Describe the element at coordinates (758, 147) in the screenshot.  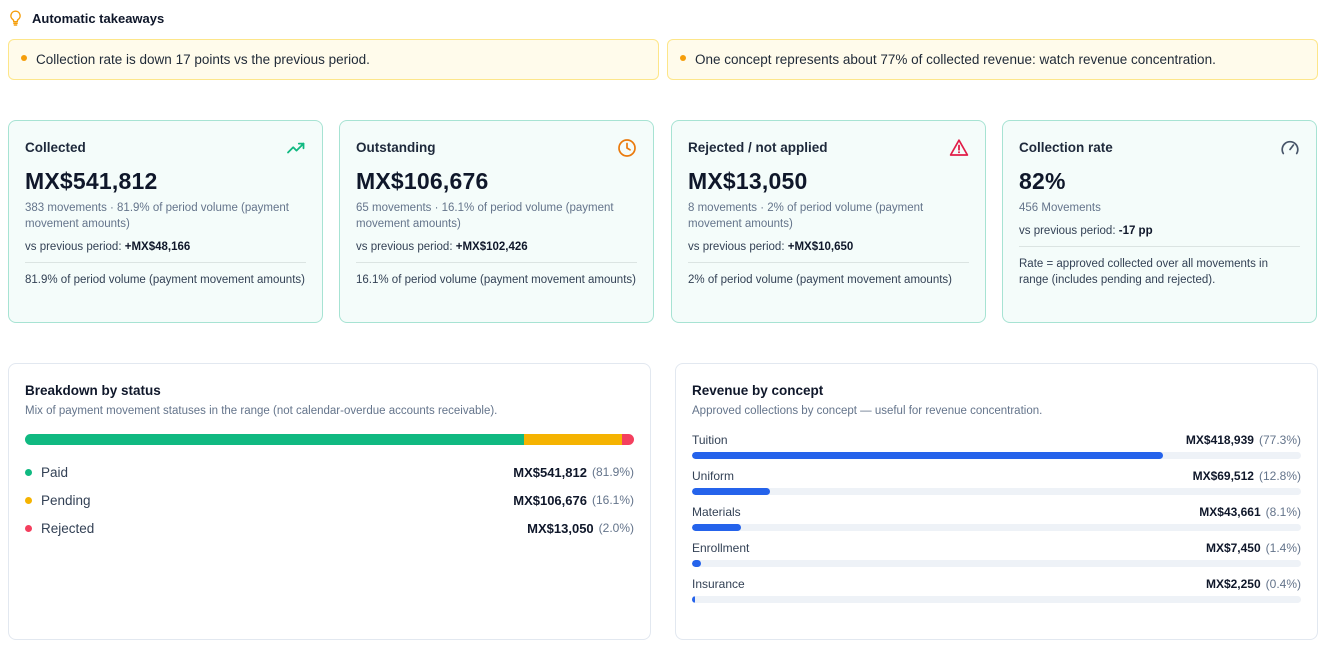
I see `kpi-title: Rejected / not applied` at that location.